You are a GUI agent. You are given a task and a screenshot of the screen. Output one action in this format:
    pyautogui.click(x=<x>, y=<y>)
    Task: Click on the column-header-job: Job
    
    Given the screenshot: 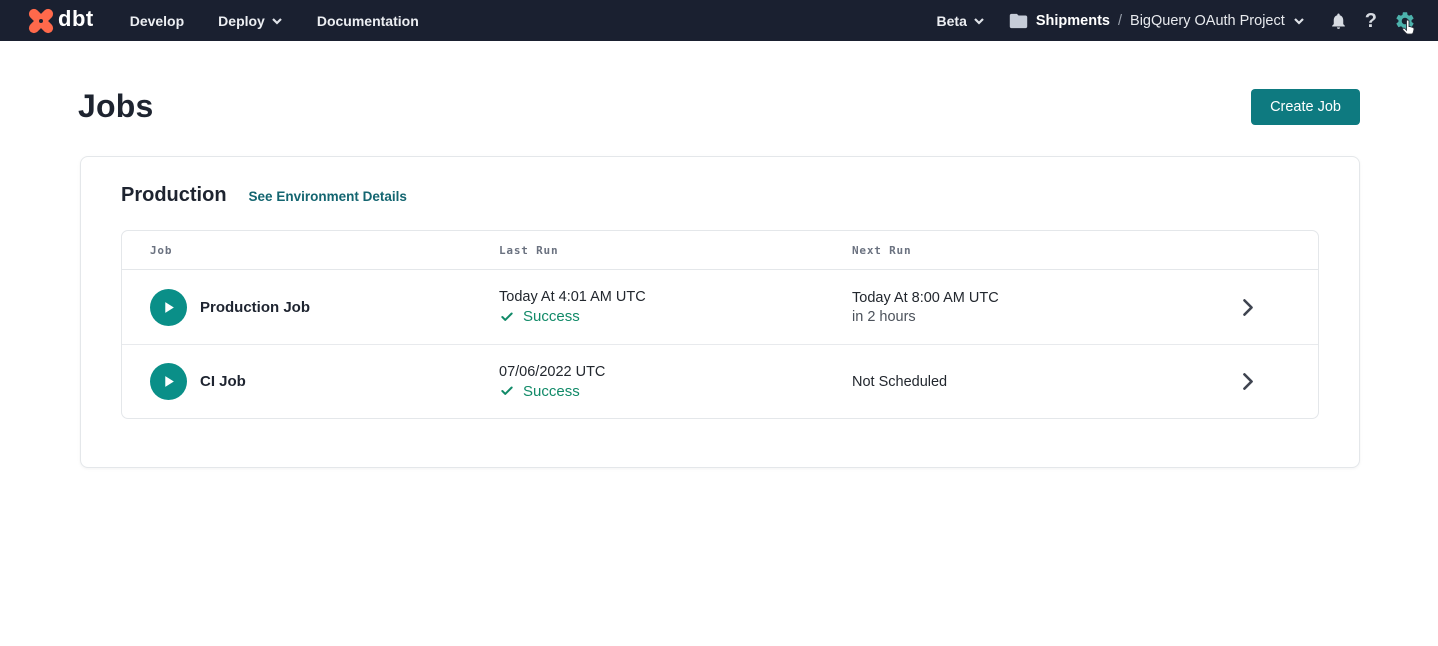 What is the action you would take?
    pyautogui.click(x=161, y=250)
    